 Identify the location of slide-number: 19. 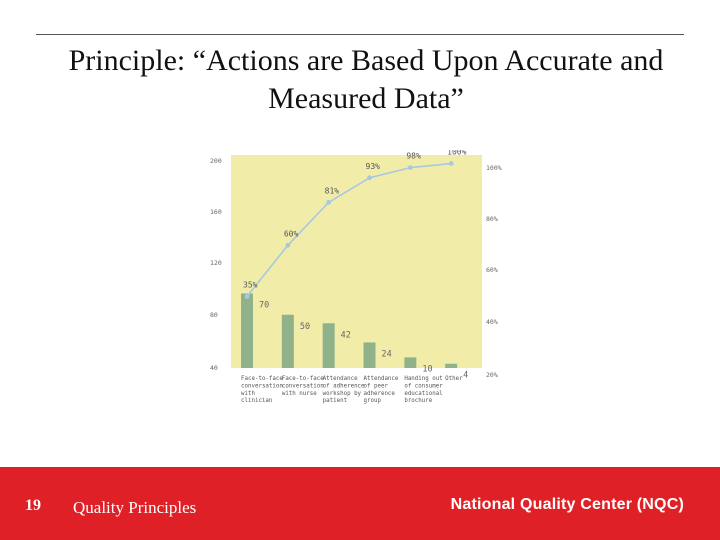
(33, 505).